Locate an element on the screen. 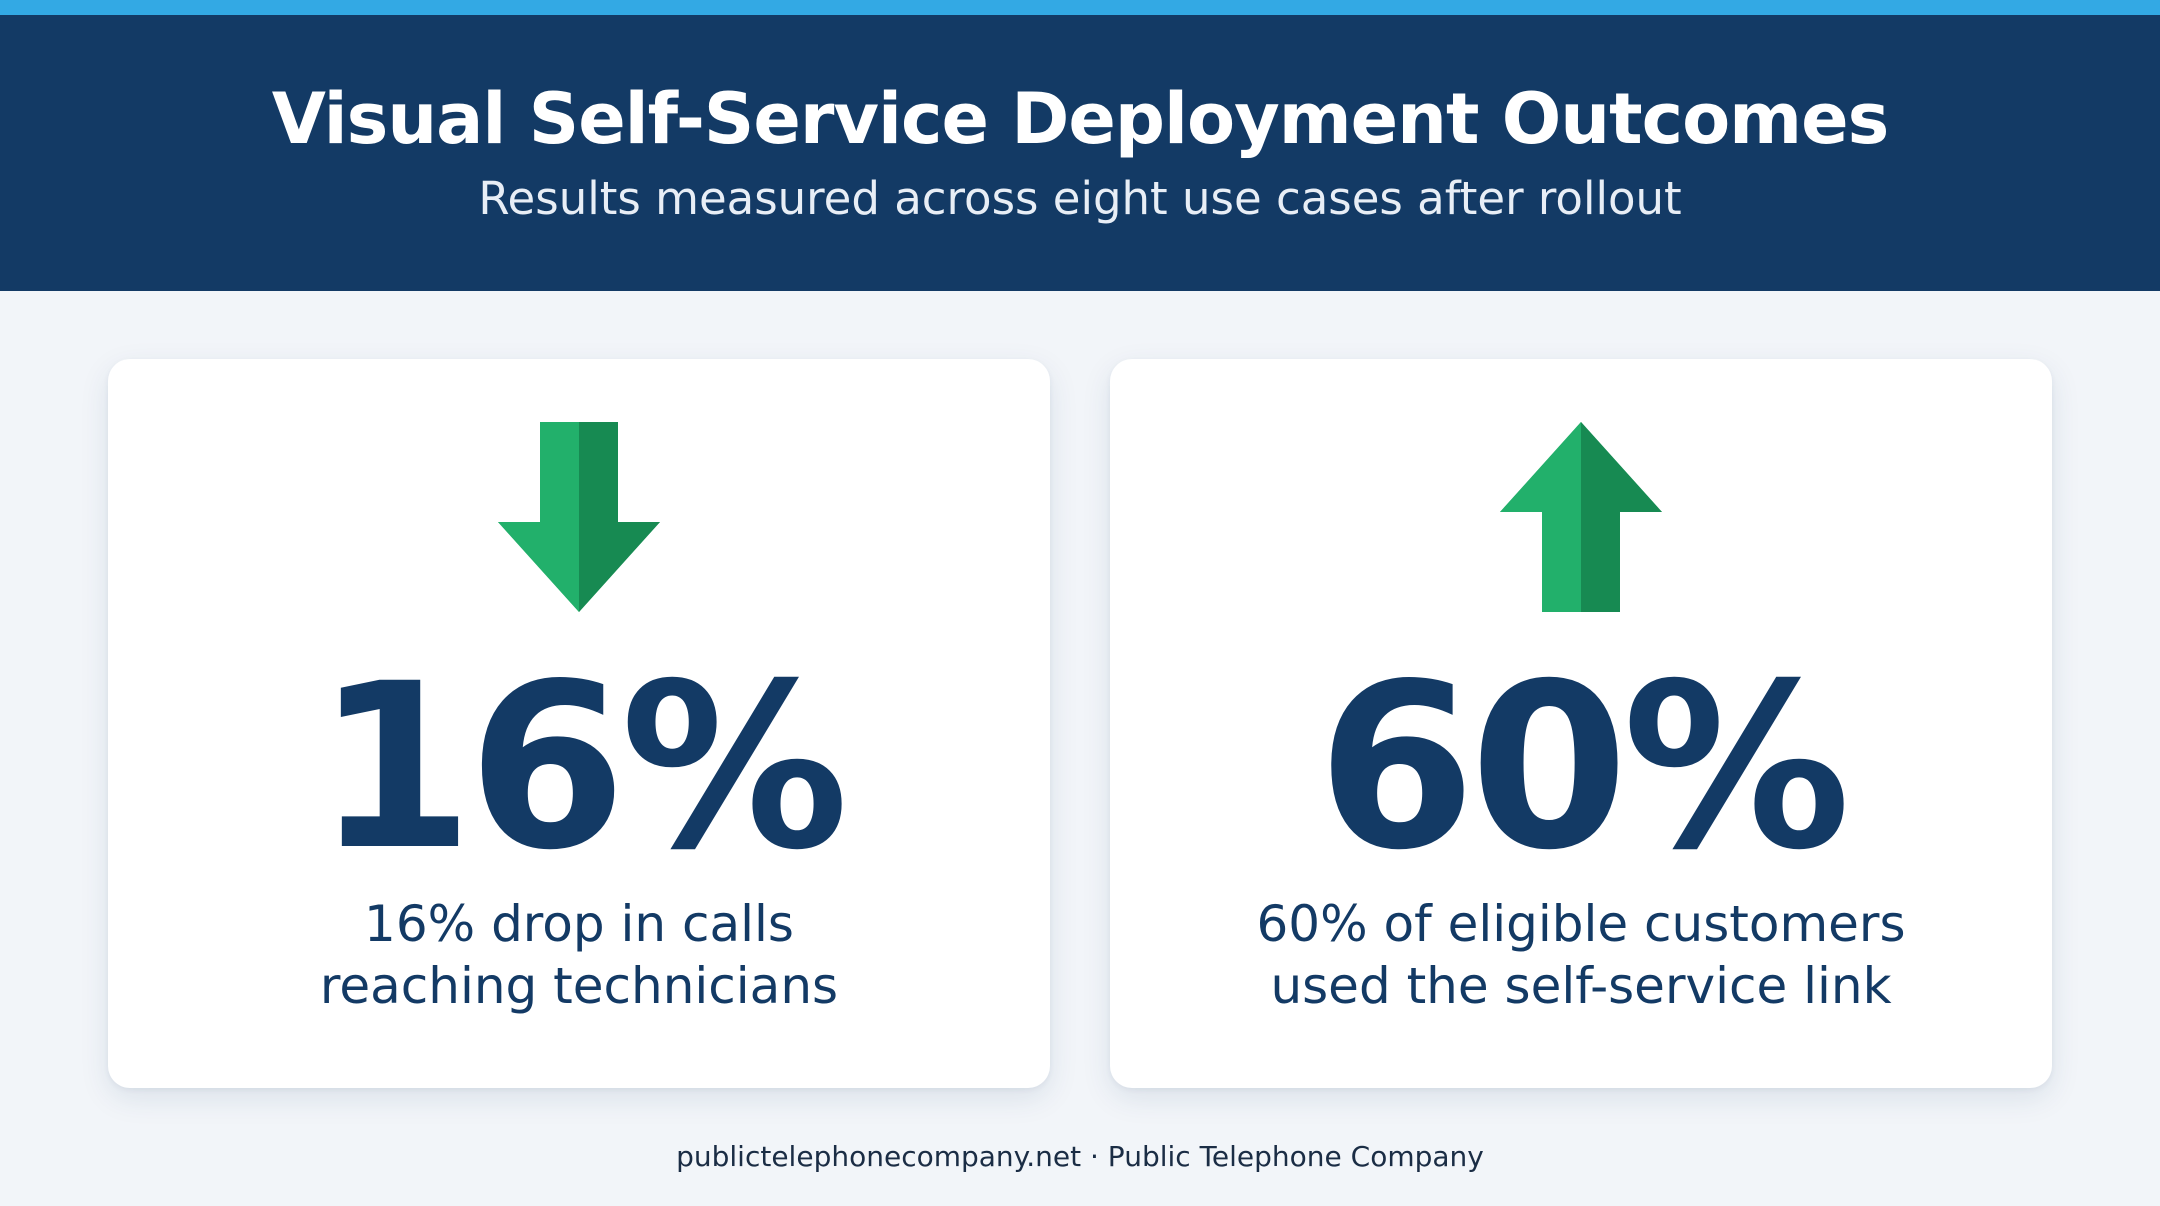  stat-caption-line-2: used the self-service link is located at coordinates (1581, 986).